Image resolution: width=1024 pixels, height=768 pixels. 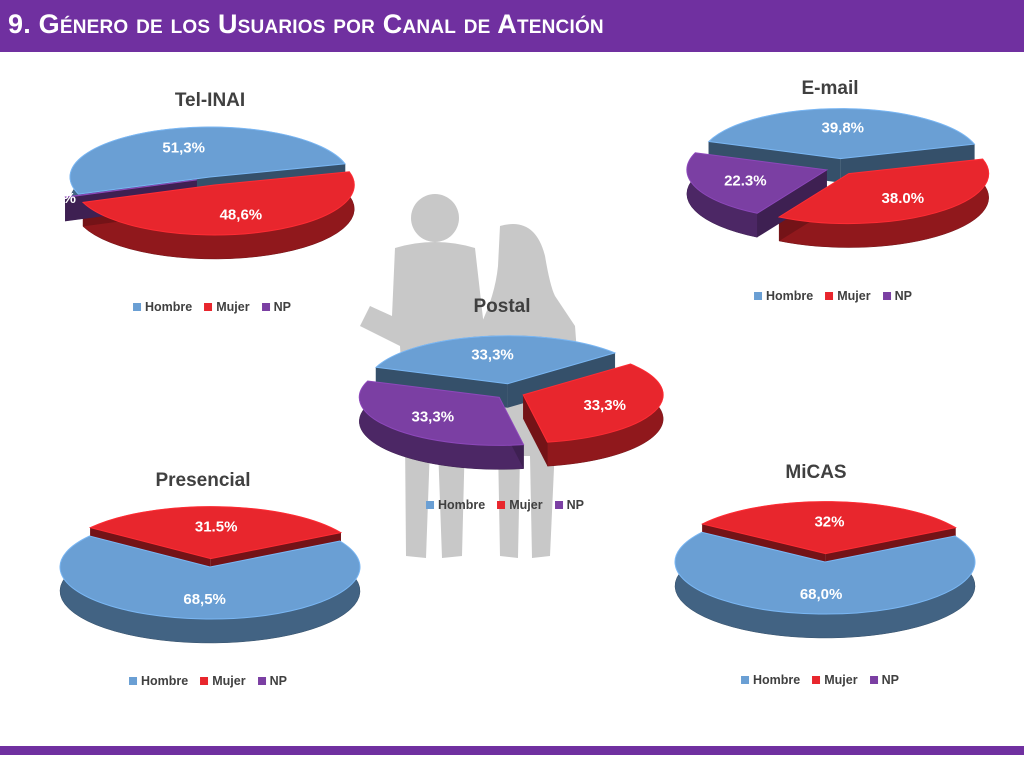 What do you see at coordinates (59, 198) in the screenshot?
I see `data-label-np: 0.1%` at bounding box center [59, 198].